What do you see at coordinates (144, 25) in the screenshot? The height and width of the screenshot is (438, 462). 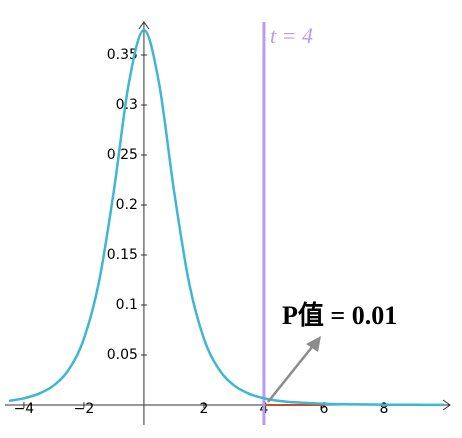 I see `y-axis-arrow` at bounding box center [144, 25].